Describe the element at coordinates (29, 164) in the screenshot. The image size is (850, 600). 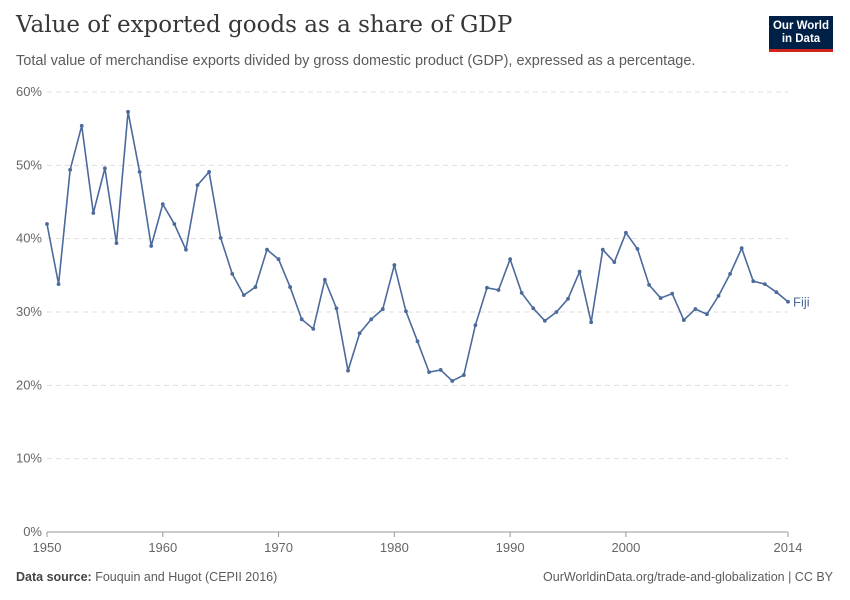
I see `y-tick-label: 50%` at that location.